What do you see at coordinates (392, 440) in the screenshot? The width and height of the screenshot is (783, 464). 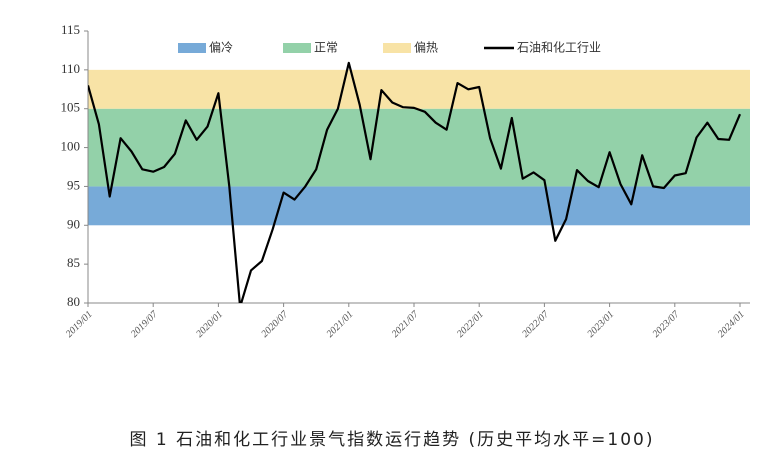 I see `chart-title: 图 1 石油和化工行业景气指数运行趋势 (历史平均水平=100)` at bounding box center [392, 440].